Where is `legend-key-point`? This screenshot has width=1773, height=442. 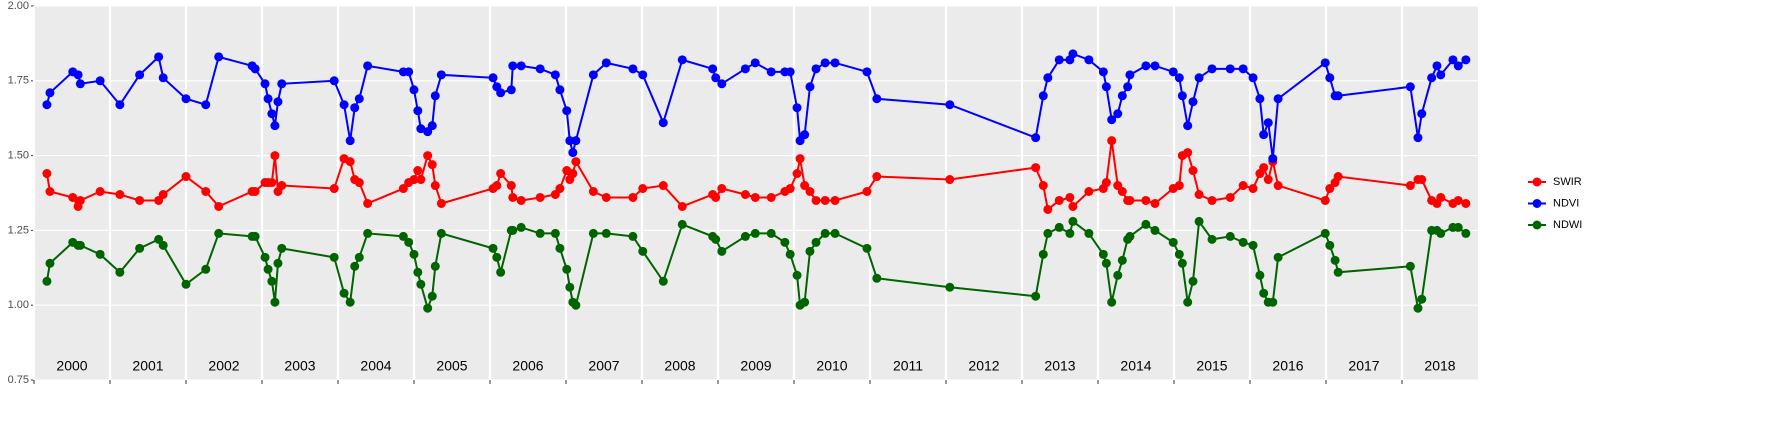 legend-key-point is located at coordinates (1537, 182).